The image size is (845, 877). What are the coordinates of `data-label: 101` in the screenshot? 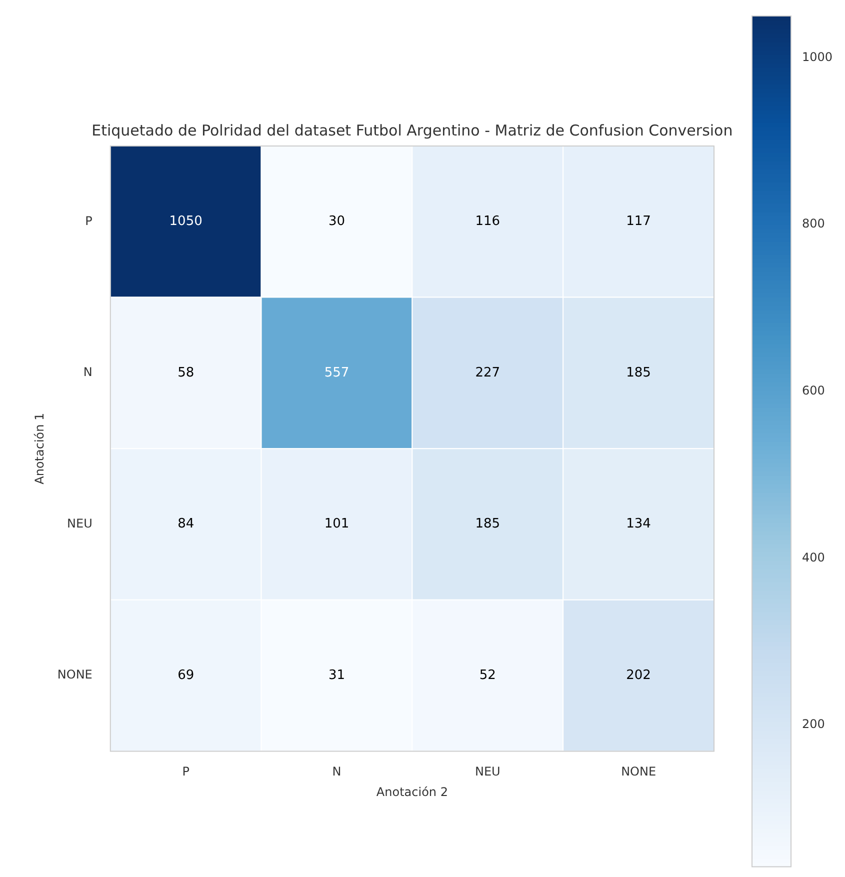 It's located at (337, 524).